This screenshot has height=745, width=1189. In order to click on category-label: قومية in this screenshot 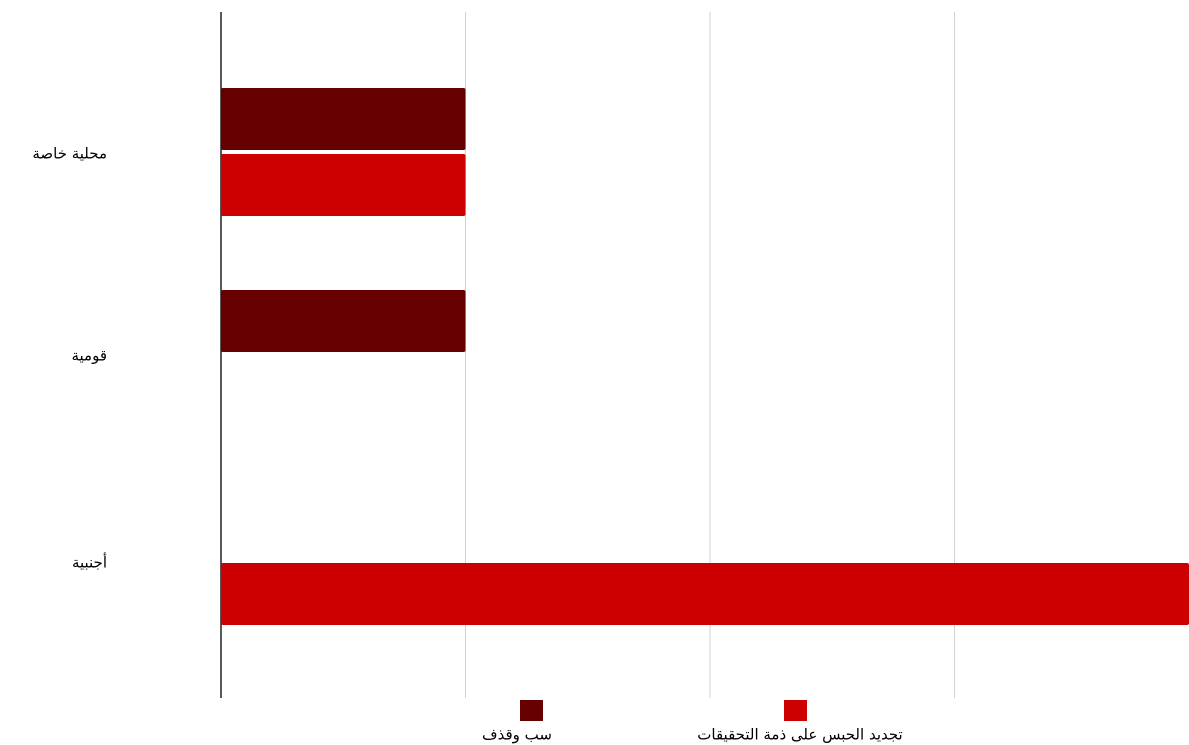, I will do `click(89, 356)`.